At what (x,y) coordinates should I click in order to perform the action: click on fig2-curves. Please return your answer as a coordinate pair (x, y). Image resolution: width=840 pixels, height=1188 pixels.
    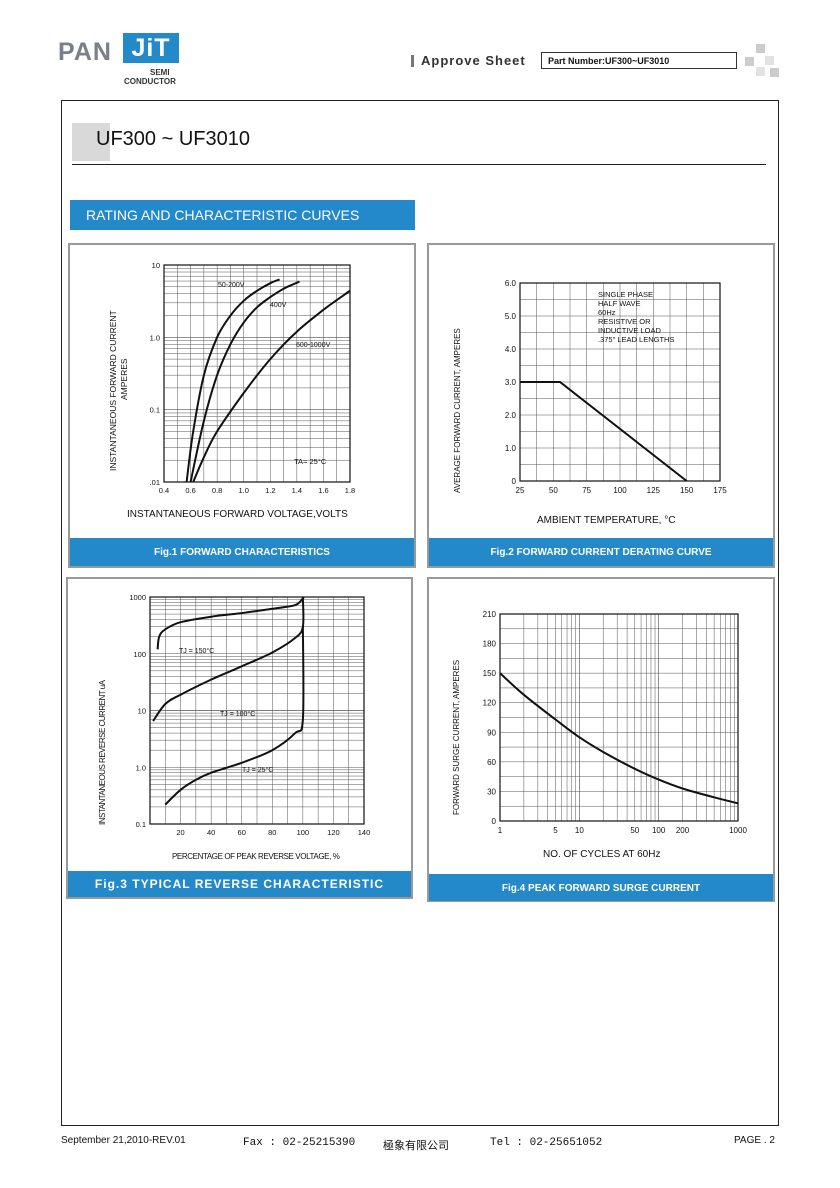
    Looking at the image, I should click on (604, 431).